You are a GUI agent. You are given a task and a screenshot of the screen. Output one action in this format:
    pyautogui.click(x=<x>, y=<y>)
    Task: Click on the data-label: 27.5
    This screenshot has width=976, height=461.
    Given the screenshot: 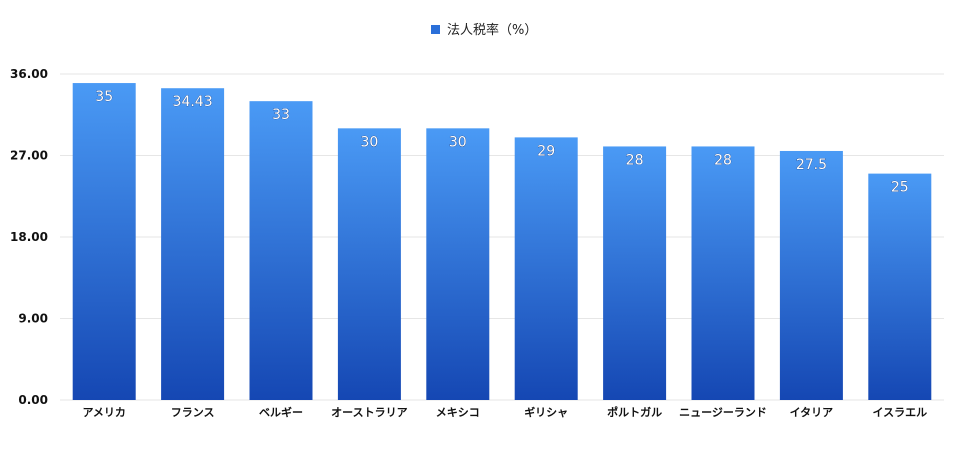 What is the action you would take?
    pyautogui.click(x=811, y=165)
    